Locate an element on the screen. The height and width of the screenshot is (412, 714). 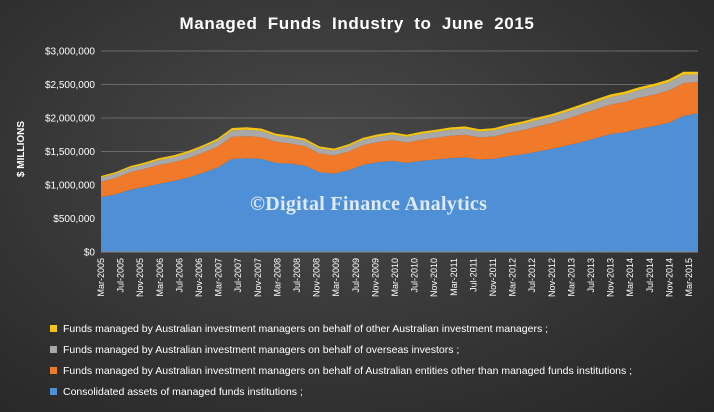
x-tick-label: Jul-2011 is located at coordinates (473, 275).